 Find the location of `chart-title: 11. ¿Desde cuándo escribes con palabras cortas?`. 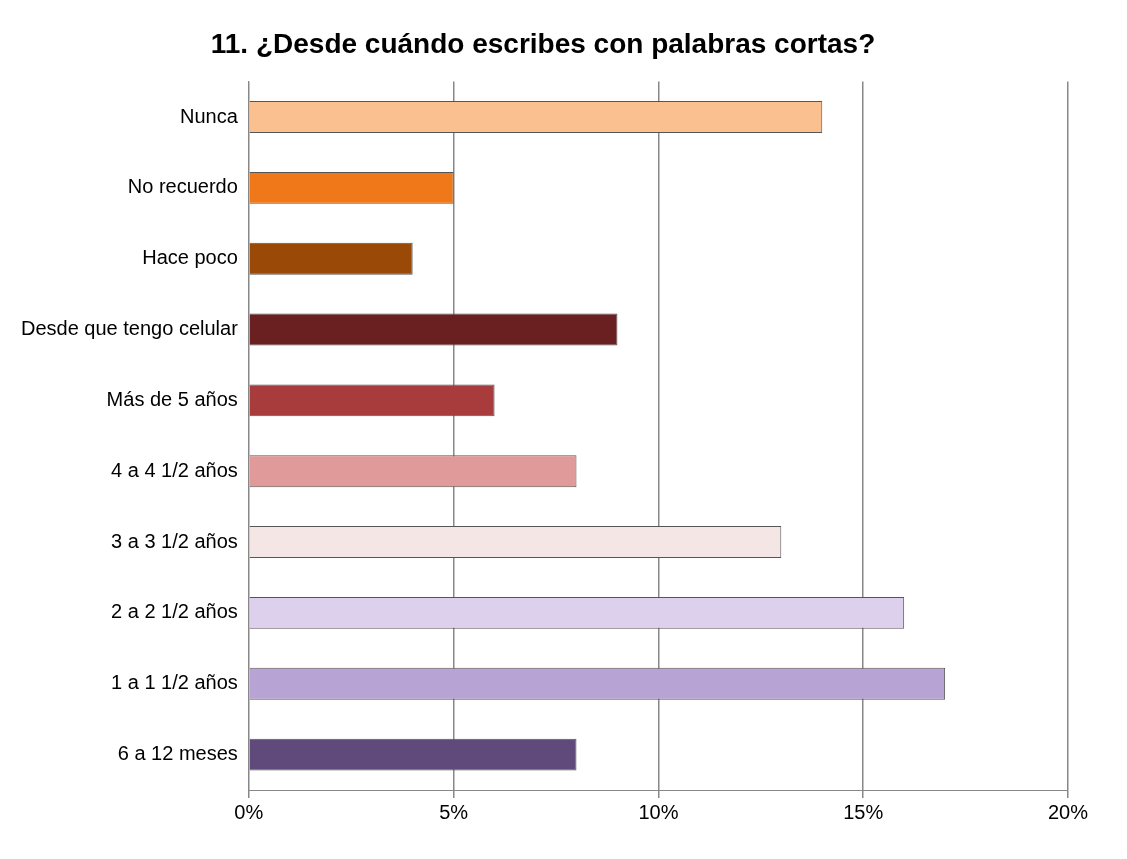

chart-title: 11. ¿Desde cuándo escribes con palabras cortas? is located at coordinates (543, 43).